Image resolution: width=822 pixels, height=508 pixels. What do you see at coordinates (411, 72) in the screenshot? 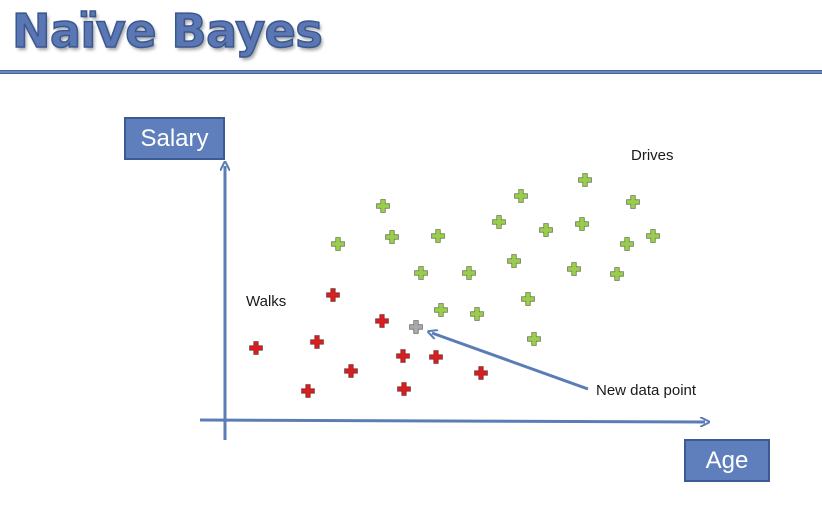
I see `title-divider` at bounding box center [411, 72].